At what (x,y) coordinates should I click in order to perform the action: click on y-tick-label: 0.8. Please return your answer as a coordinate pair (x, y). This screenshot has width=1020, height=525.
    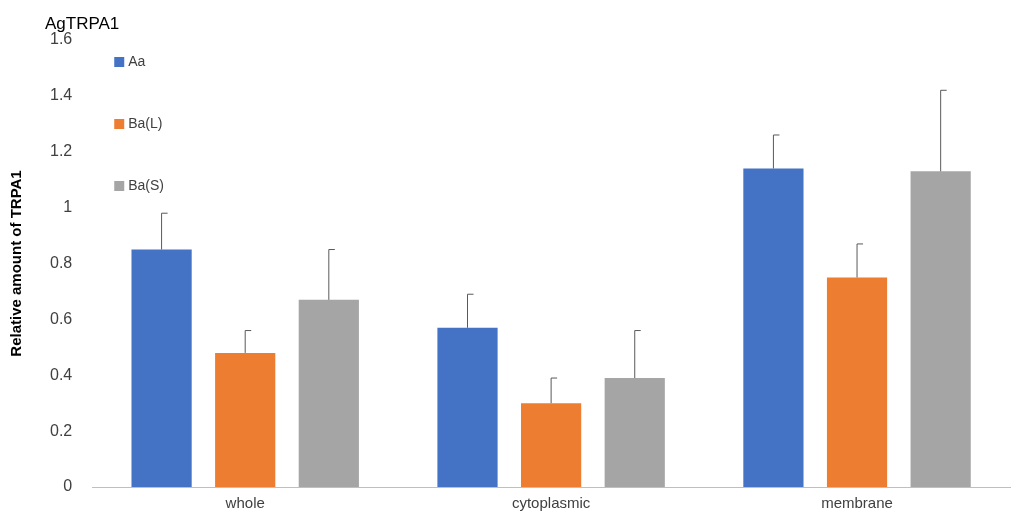
    Looking at the image, I should click on (61, 262).